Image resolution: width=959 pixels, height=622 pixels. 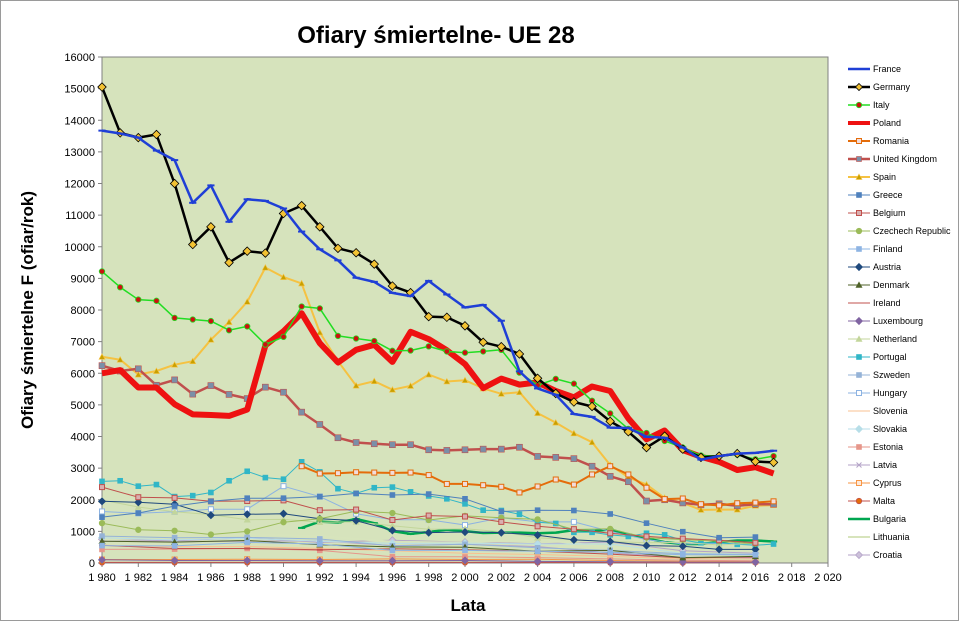 What do you see at coordinates (877, 213) in the screenshot?
I see `legend-item-belgium: Belgium` at bounding box center [877, 213].